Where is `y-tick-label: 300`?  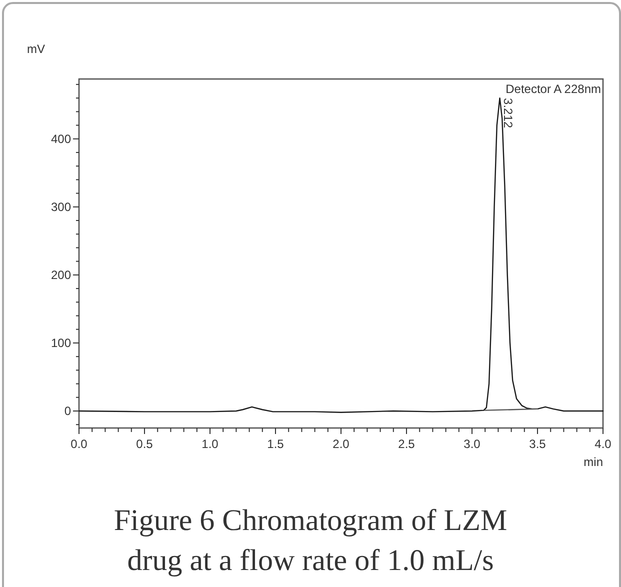 y-tick-label: 300 is located at coordinates (61, 207).